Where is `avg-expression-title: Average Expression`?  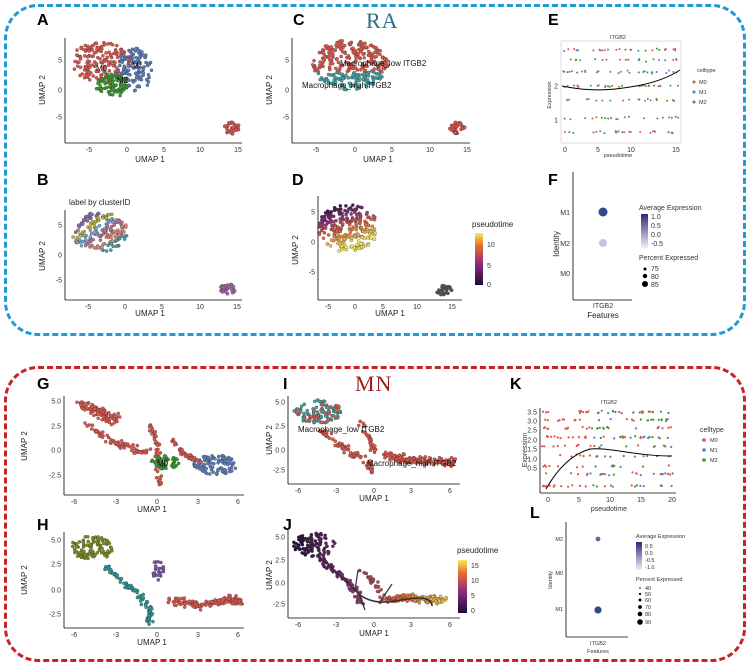
avg-expression-title: Average Expression is located at coordinates (660, 537).